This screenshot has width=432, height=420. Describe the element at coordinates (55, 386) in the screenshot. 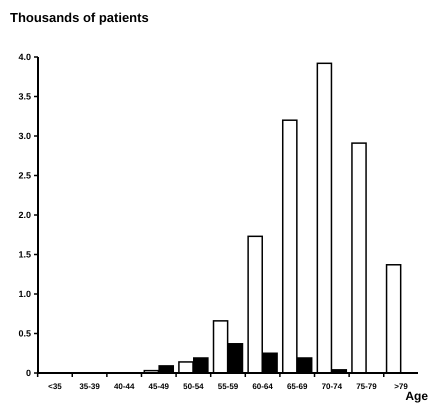

I see `x-tick-label: <35` at that location.